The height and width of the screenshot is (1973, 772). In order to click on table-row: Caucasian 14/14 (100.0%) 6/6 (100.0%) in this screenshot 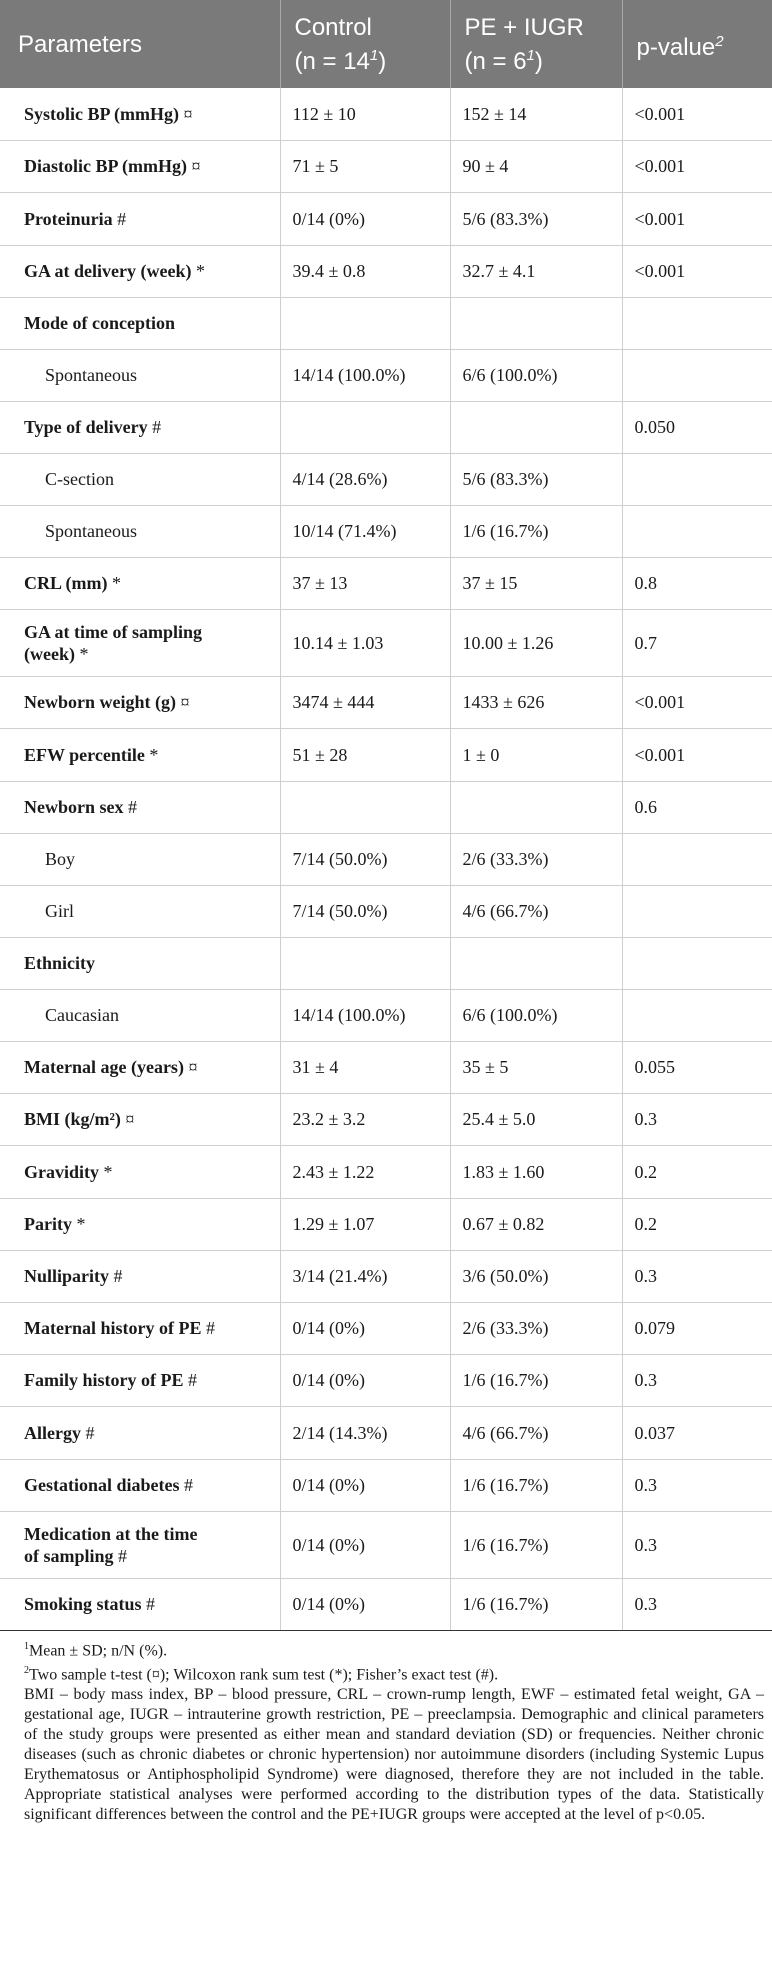, I will do `click(386, 1015)`.